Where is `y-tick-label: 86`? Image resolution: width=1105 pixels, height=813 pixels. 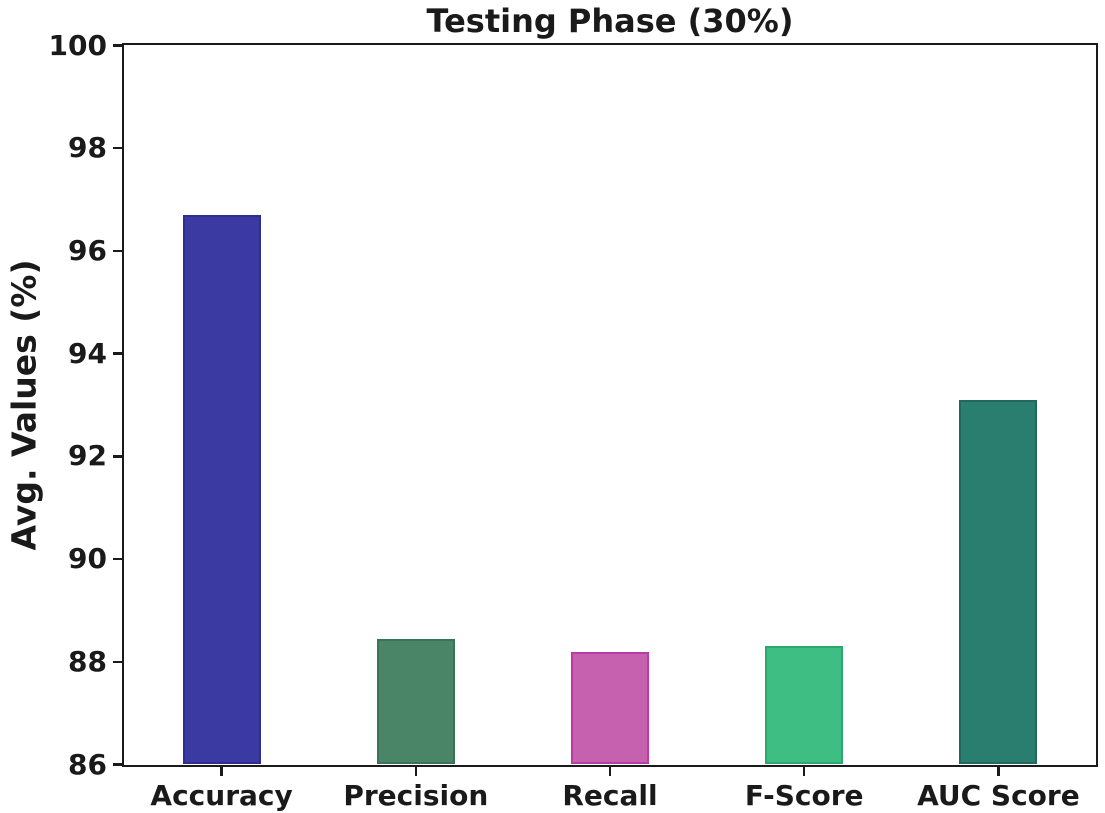 y-tick-label: 86 is located at coordinates (87, 764).